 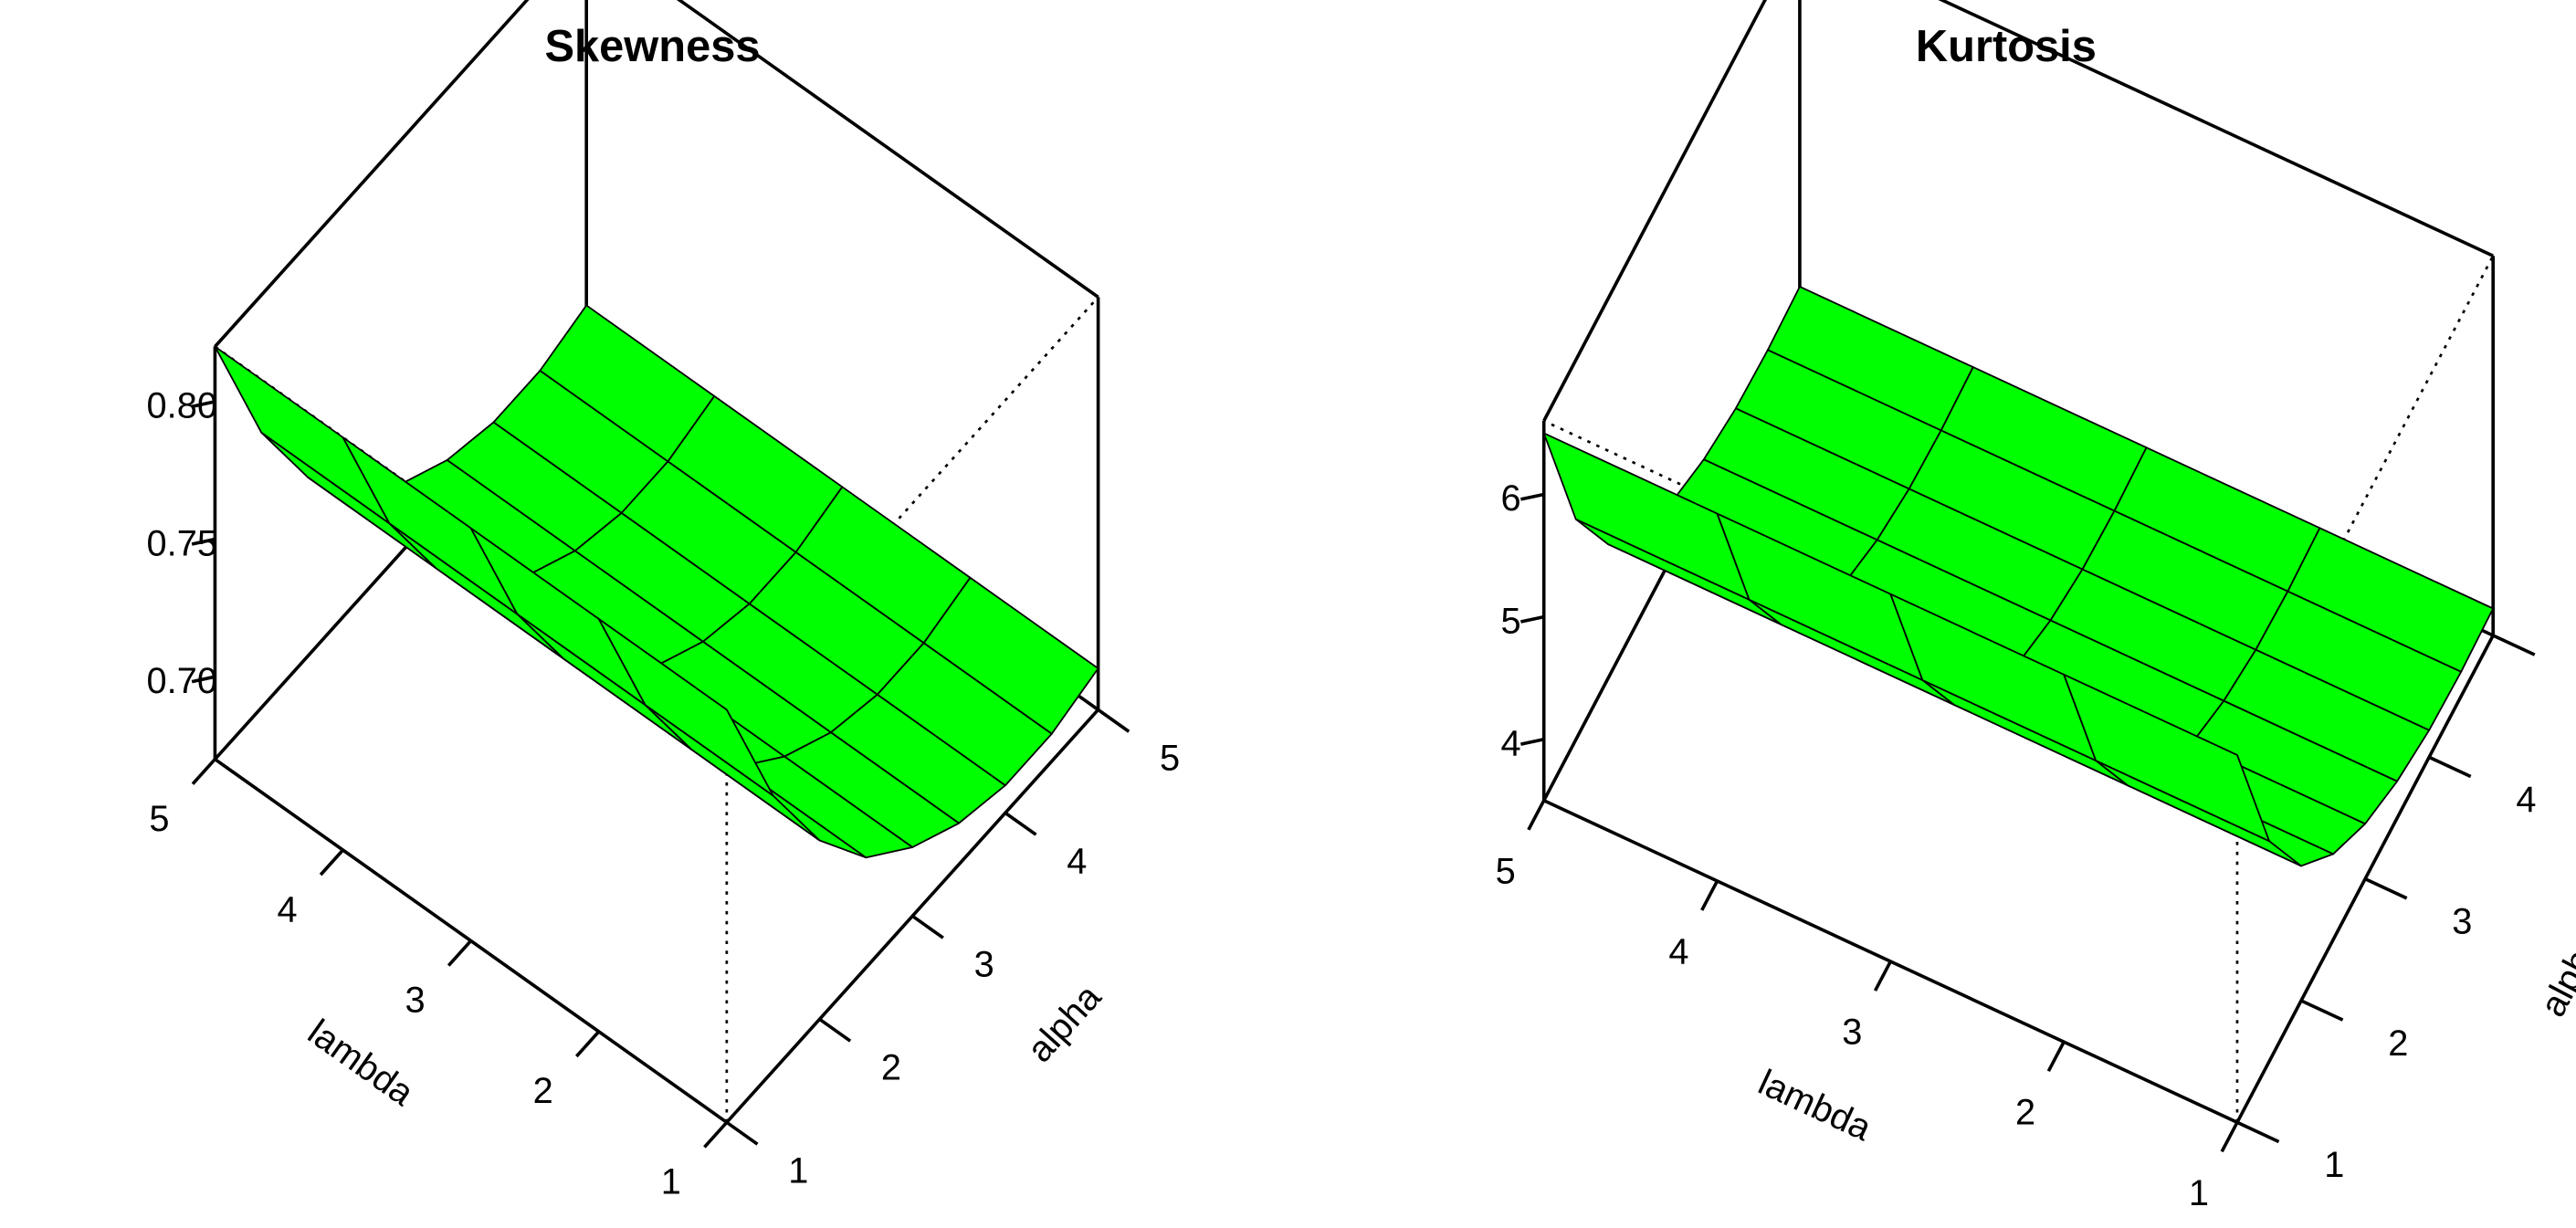 I want to click on y-tick-label: 5, so click(x=1170, y=759).